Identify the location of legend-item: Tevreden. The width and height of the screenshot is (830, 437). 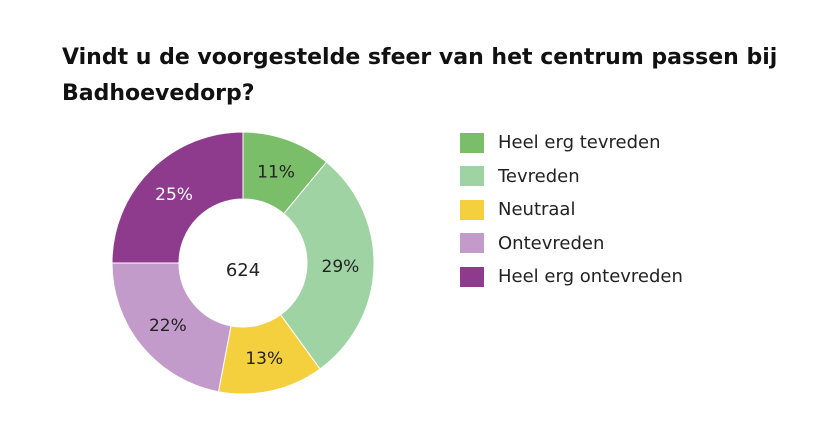
(571, 177).